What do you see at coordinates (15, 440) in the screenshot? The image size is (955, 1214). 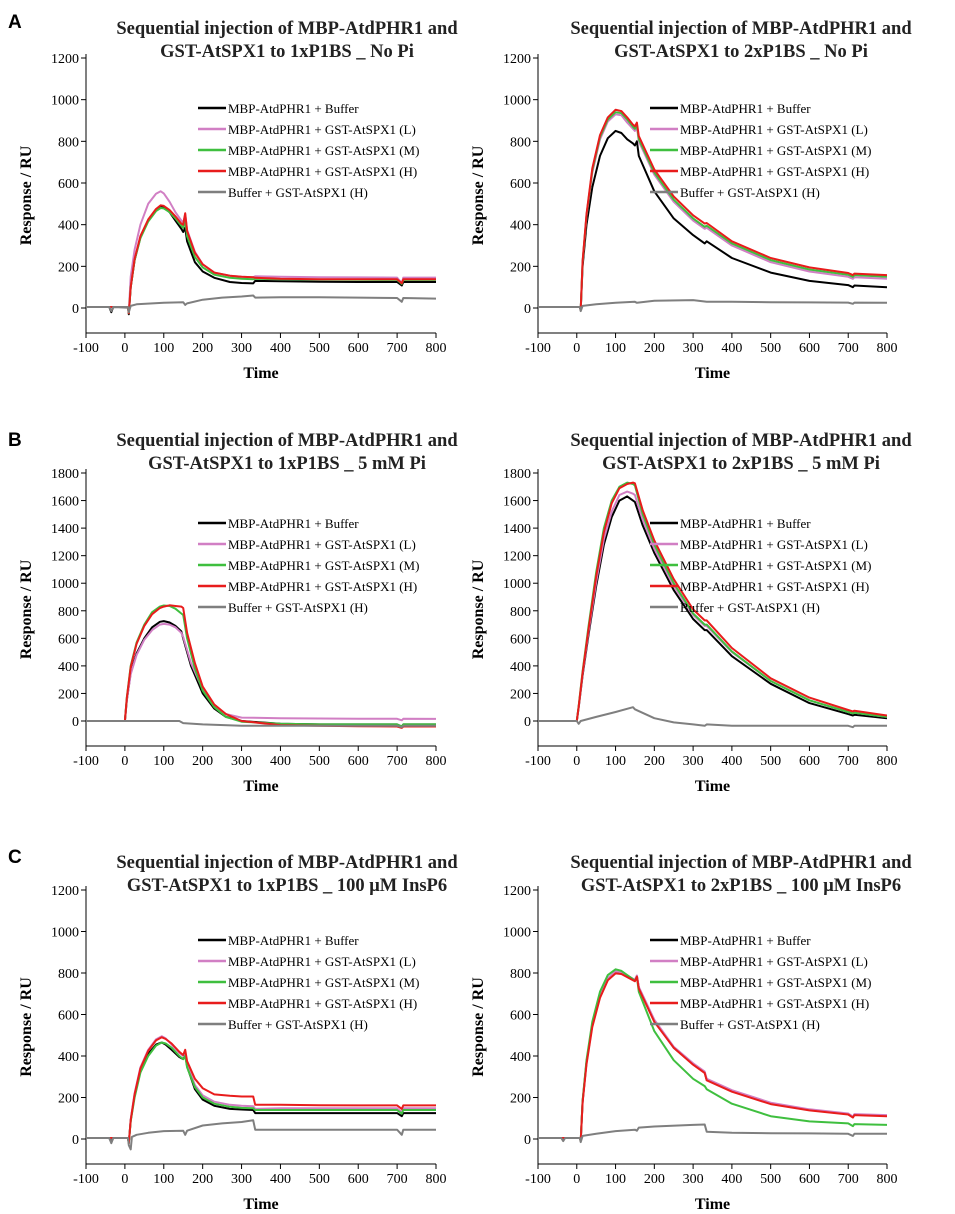 I see `panel-letter-b: B` at bounding box center [15, 440].